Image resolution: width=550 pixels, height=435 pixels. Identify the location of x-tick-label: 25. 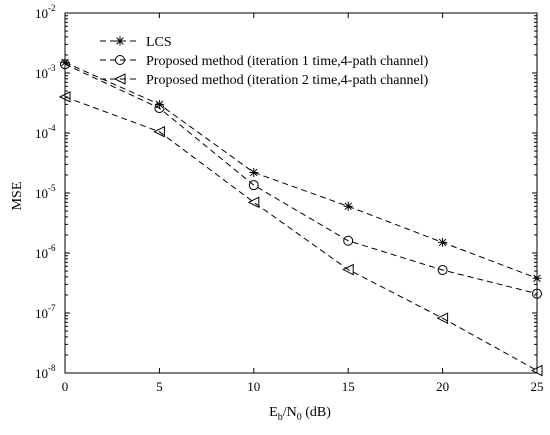
(537, 386).